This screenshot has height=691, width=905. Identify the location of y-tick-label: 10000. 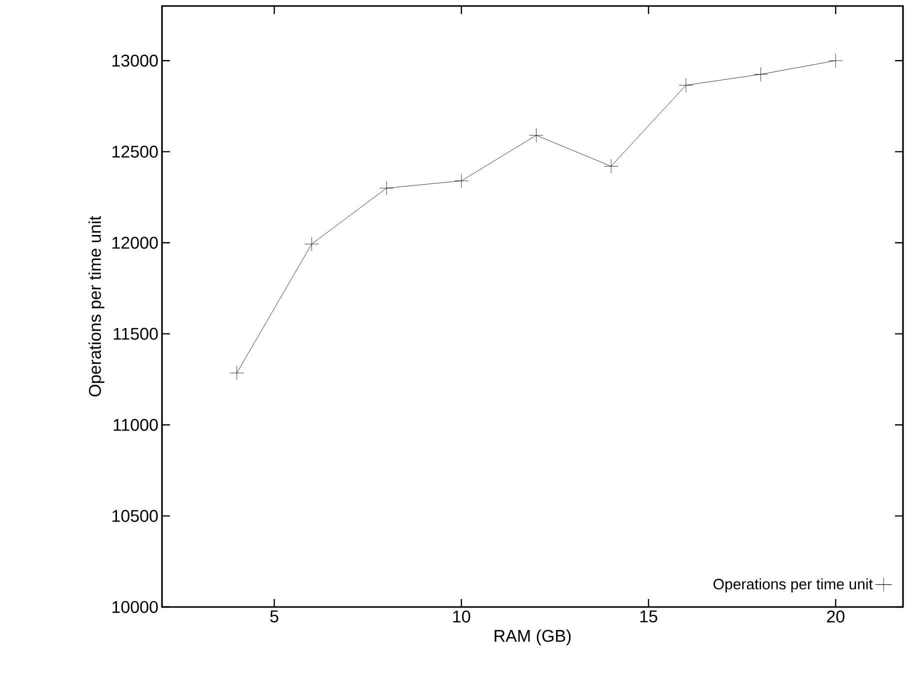
(135, 607).